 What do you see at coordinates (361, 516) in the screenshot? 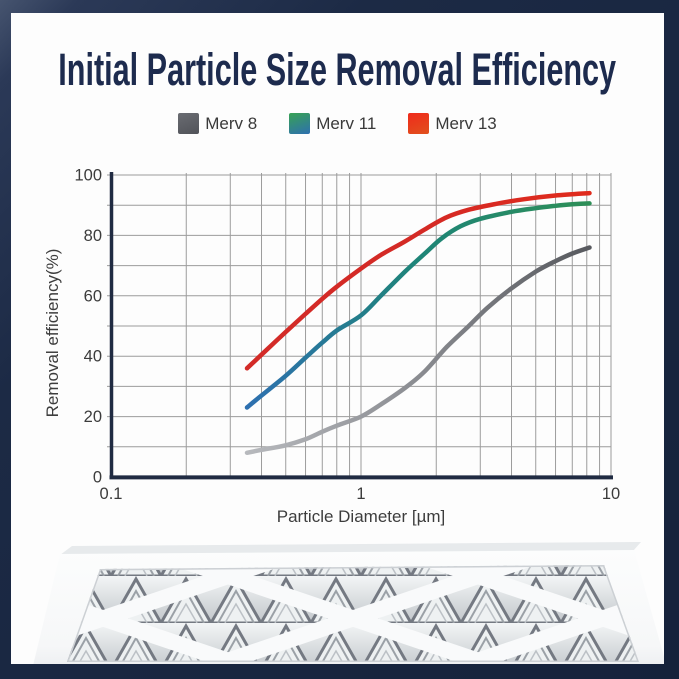
I see `x-axis-title: Particle Diameter [µm]` at bounding box center [361, 516].